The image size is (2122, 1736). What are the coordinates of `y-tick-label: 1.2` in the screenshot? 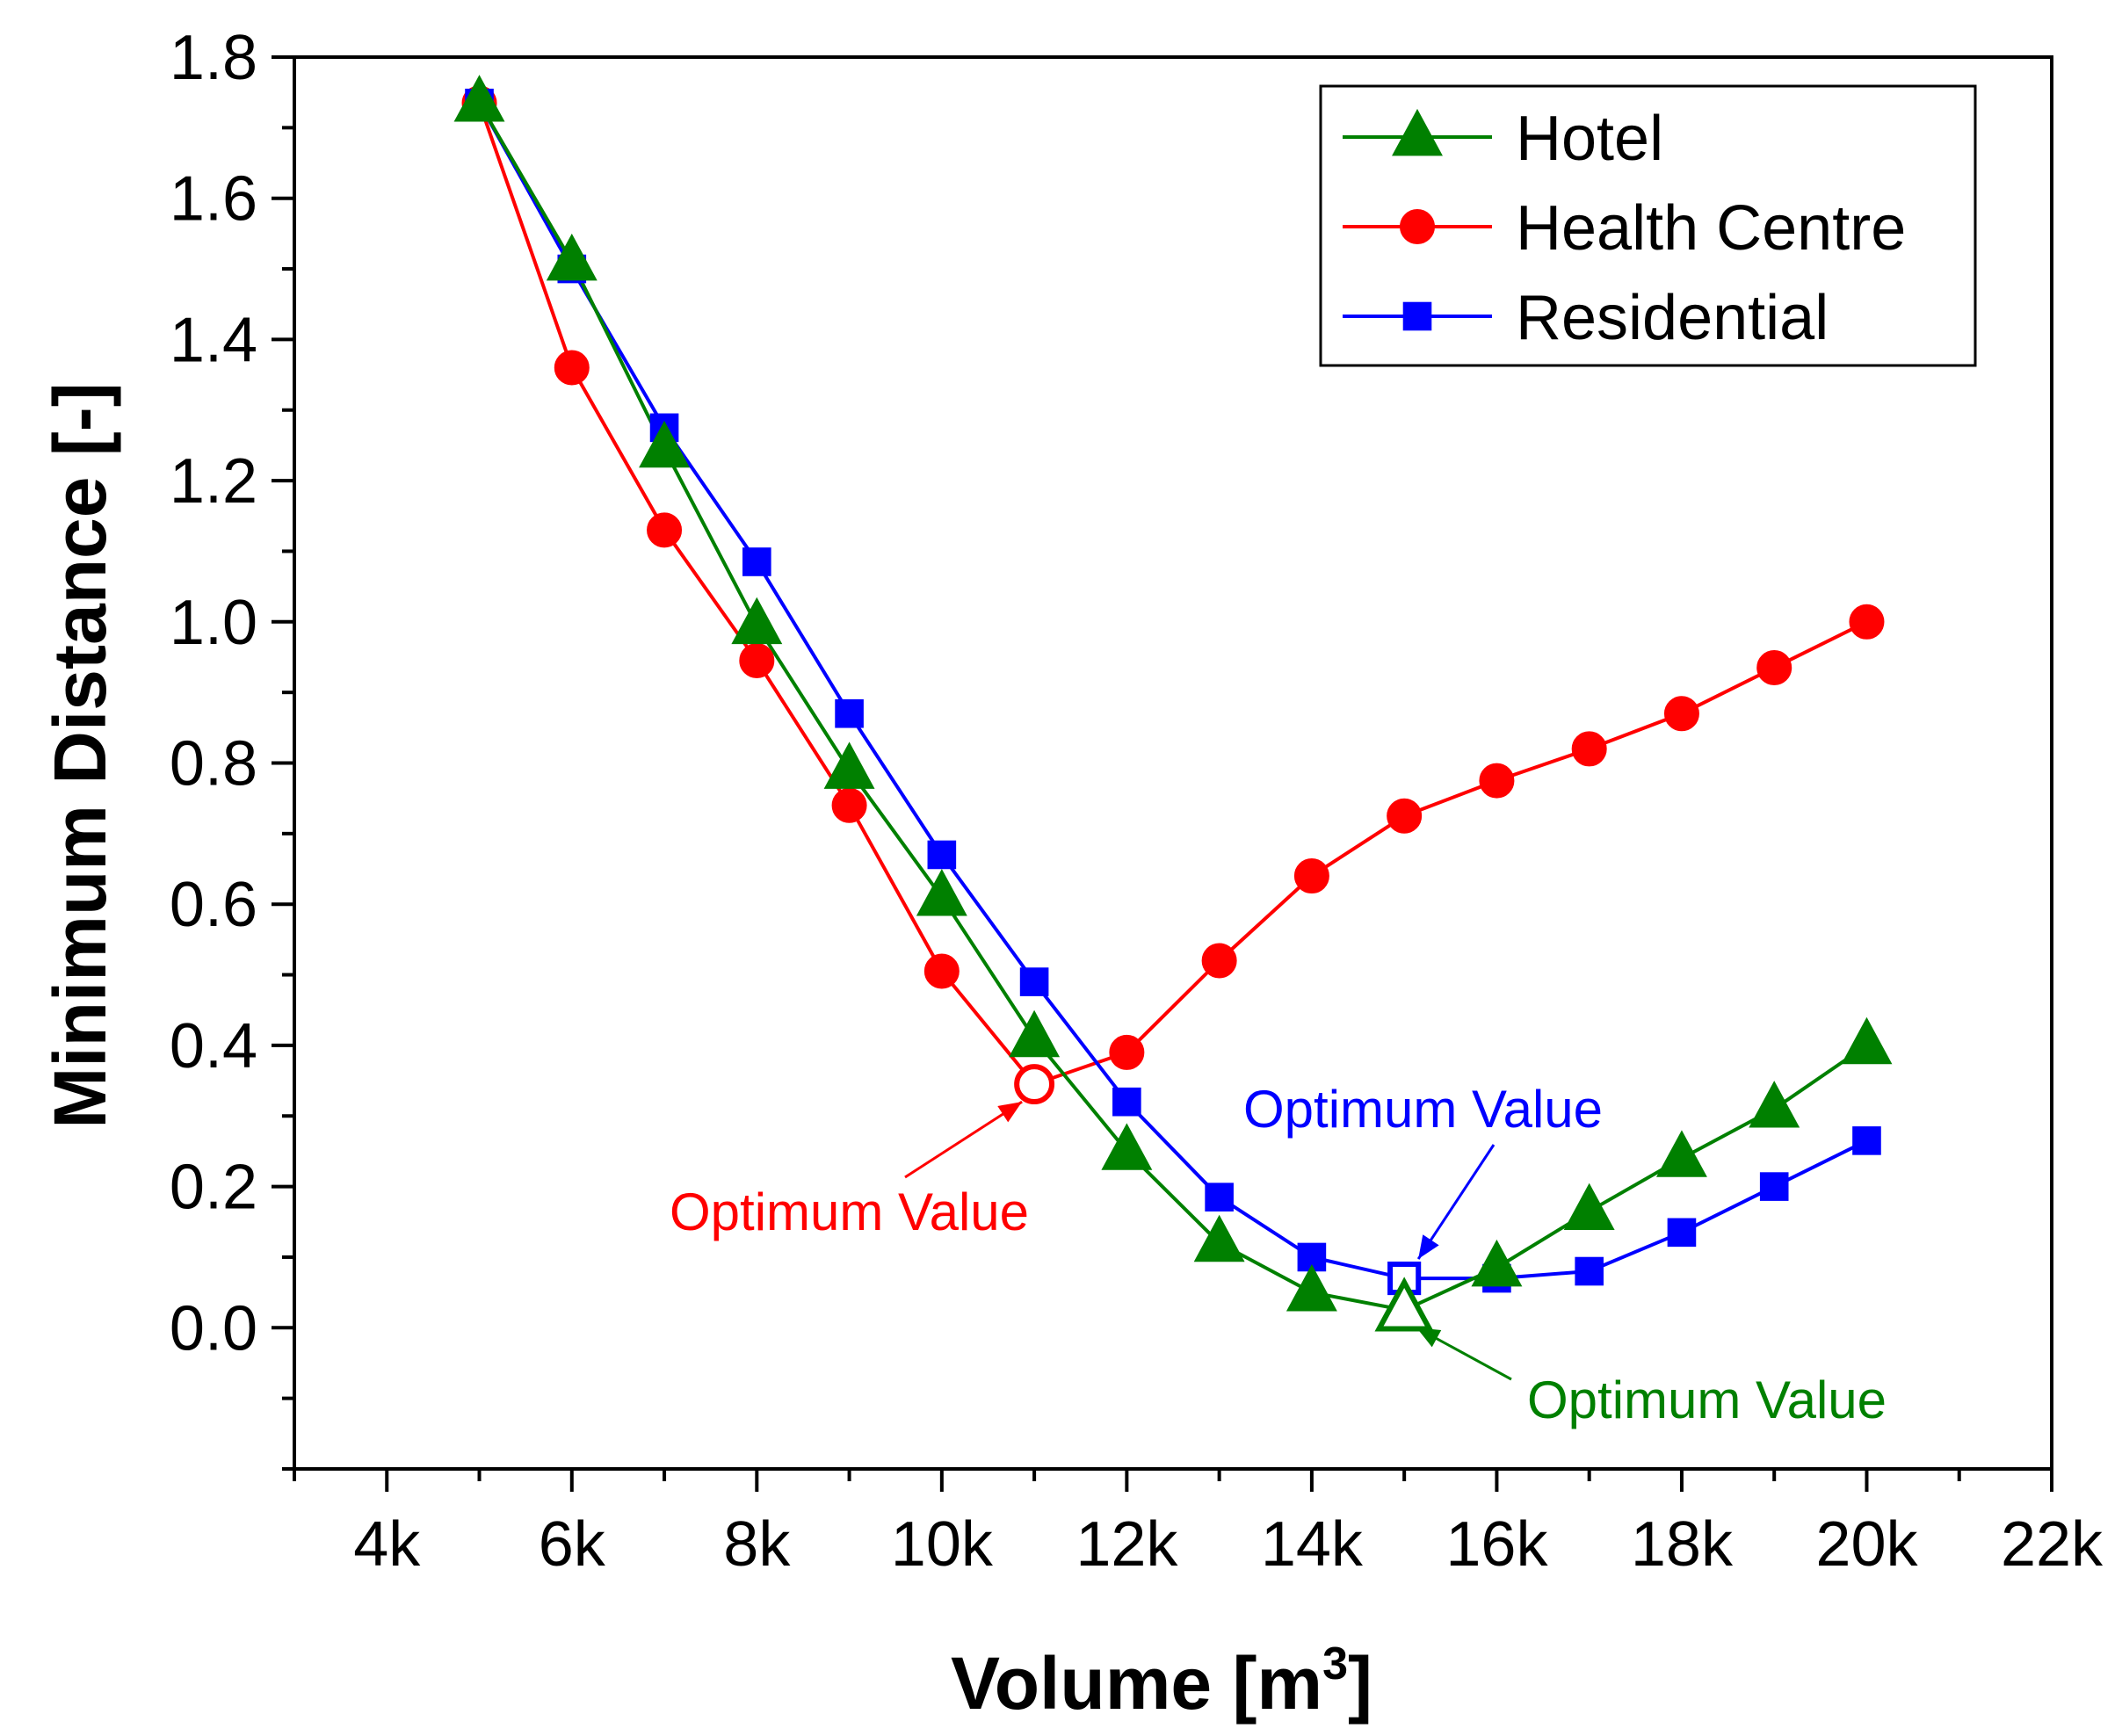 It's located at (214, 482).